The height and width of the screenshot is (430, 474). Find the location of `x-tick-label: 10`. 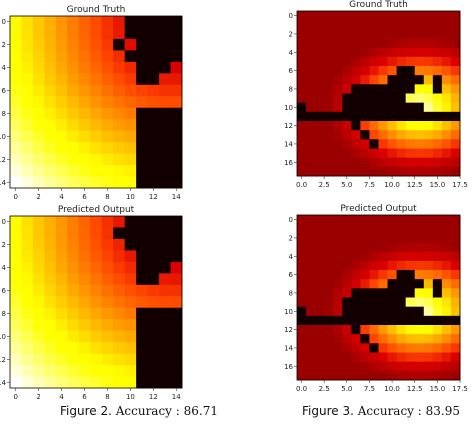

x-tick-label: 10 is located at coordinates (130, 197).